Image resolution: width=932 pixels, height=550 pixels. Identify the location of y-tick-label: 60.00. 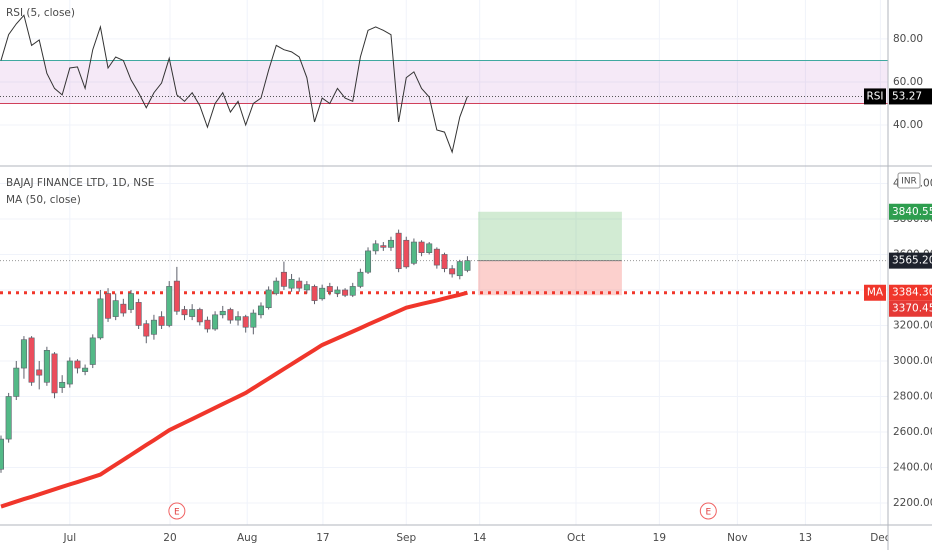
(908, 82).